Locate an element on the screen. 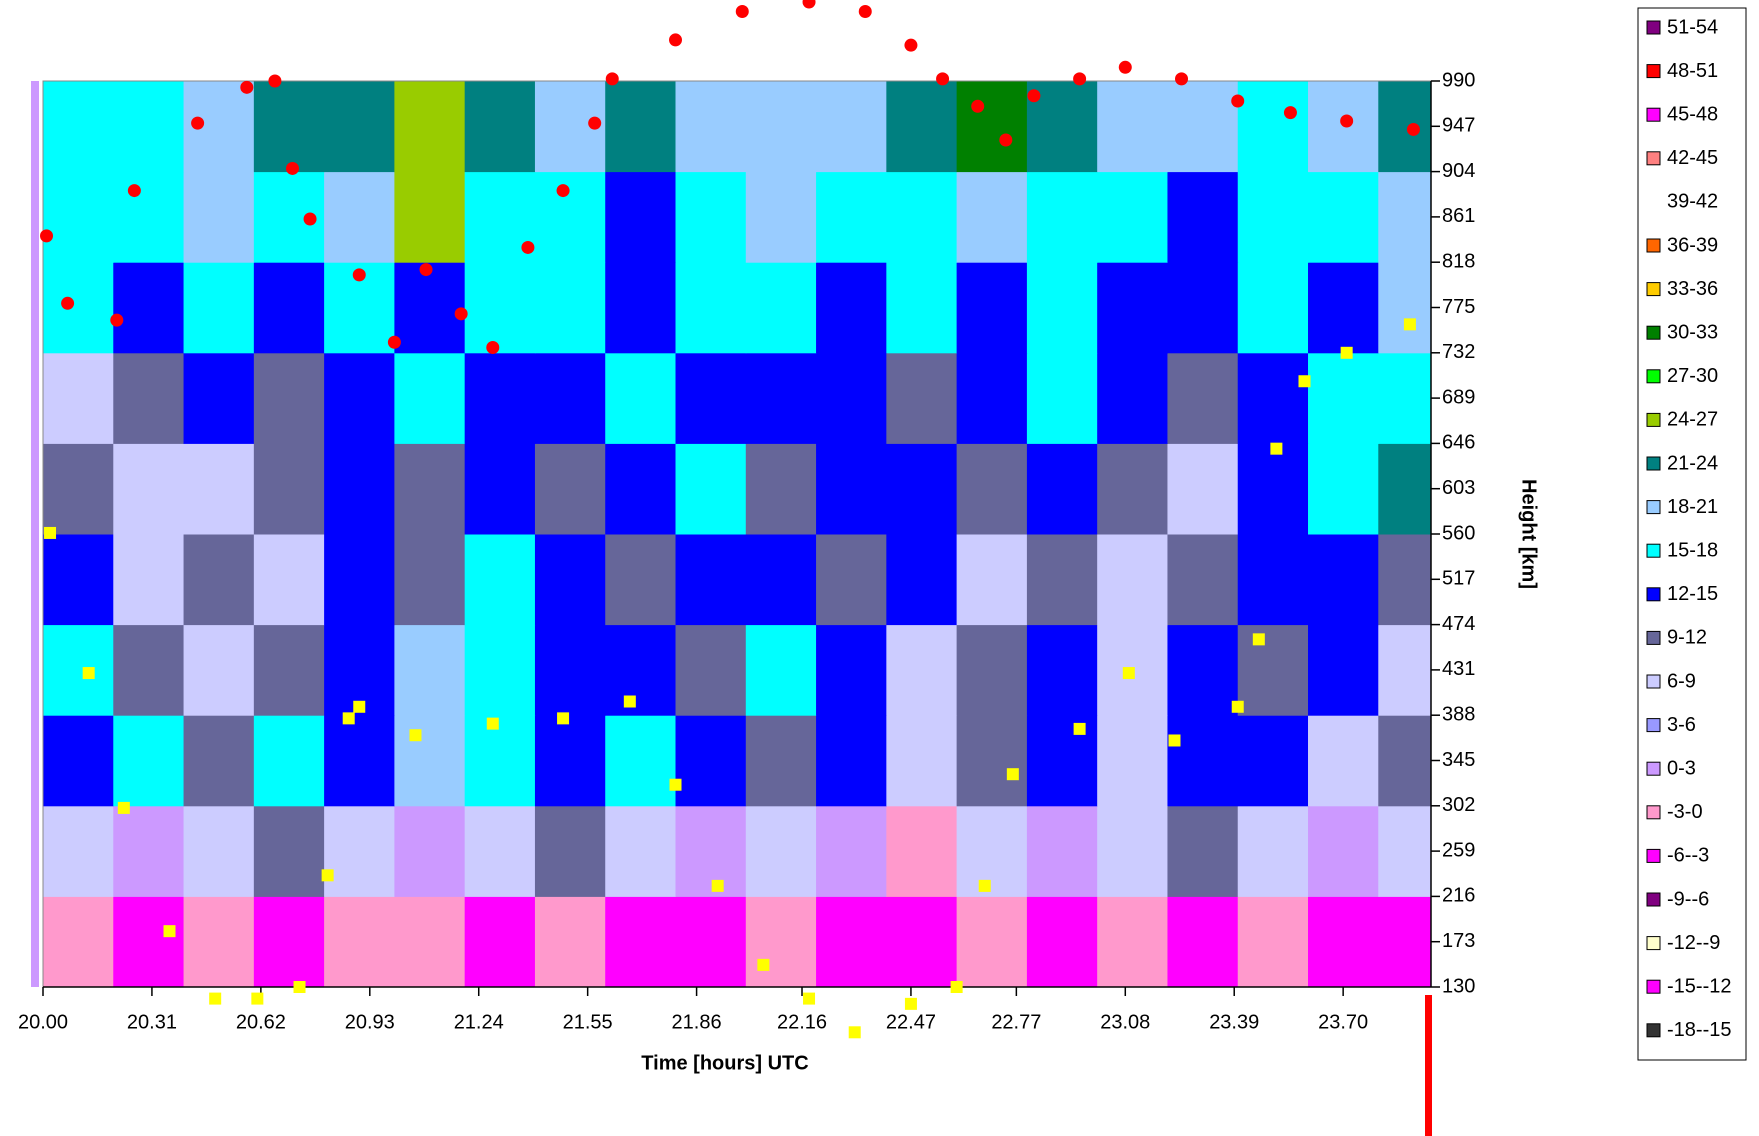 The width and height of the screenshot is (1759, 1136). legend-label: 18-21 is located at coordinates (1692, 507).